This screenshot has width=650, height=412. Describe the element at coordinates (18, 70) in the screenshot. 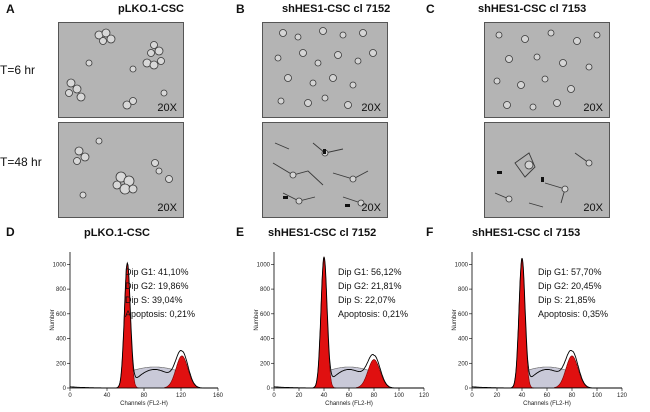

I see `row-label-6hr: T=6 hr` at that location.